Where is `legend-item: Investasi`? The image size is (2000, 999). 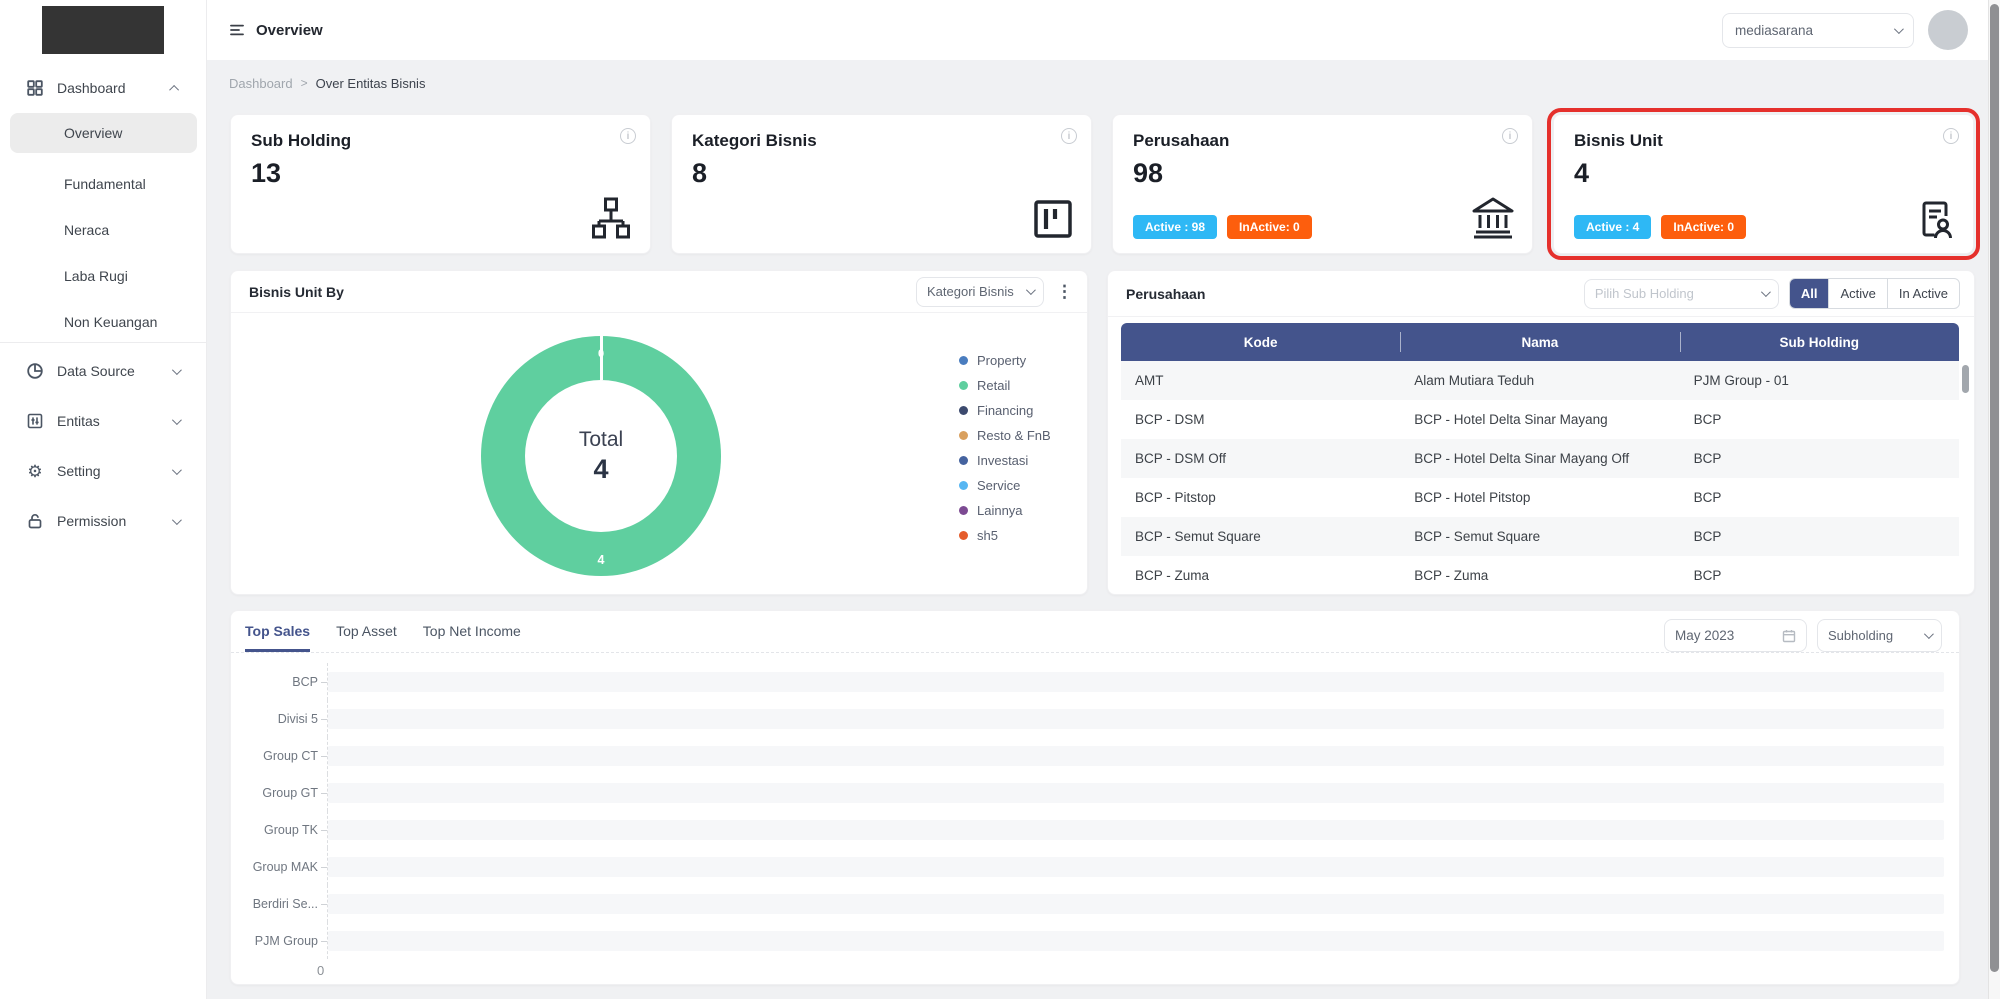 legend-item: Investasi is located at coordinates (1005, 460).